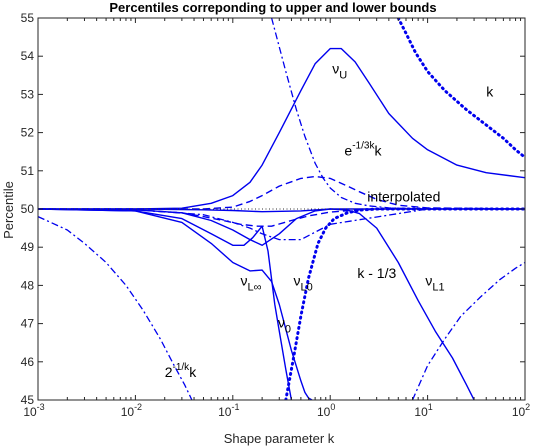 This screenshot has height=447, width=533. What do you see at coordinates (281, 192) in the screenshot?
I see `series-interpolated` at bounding box center [281, 192].